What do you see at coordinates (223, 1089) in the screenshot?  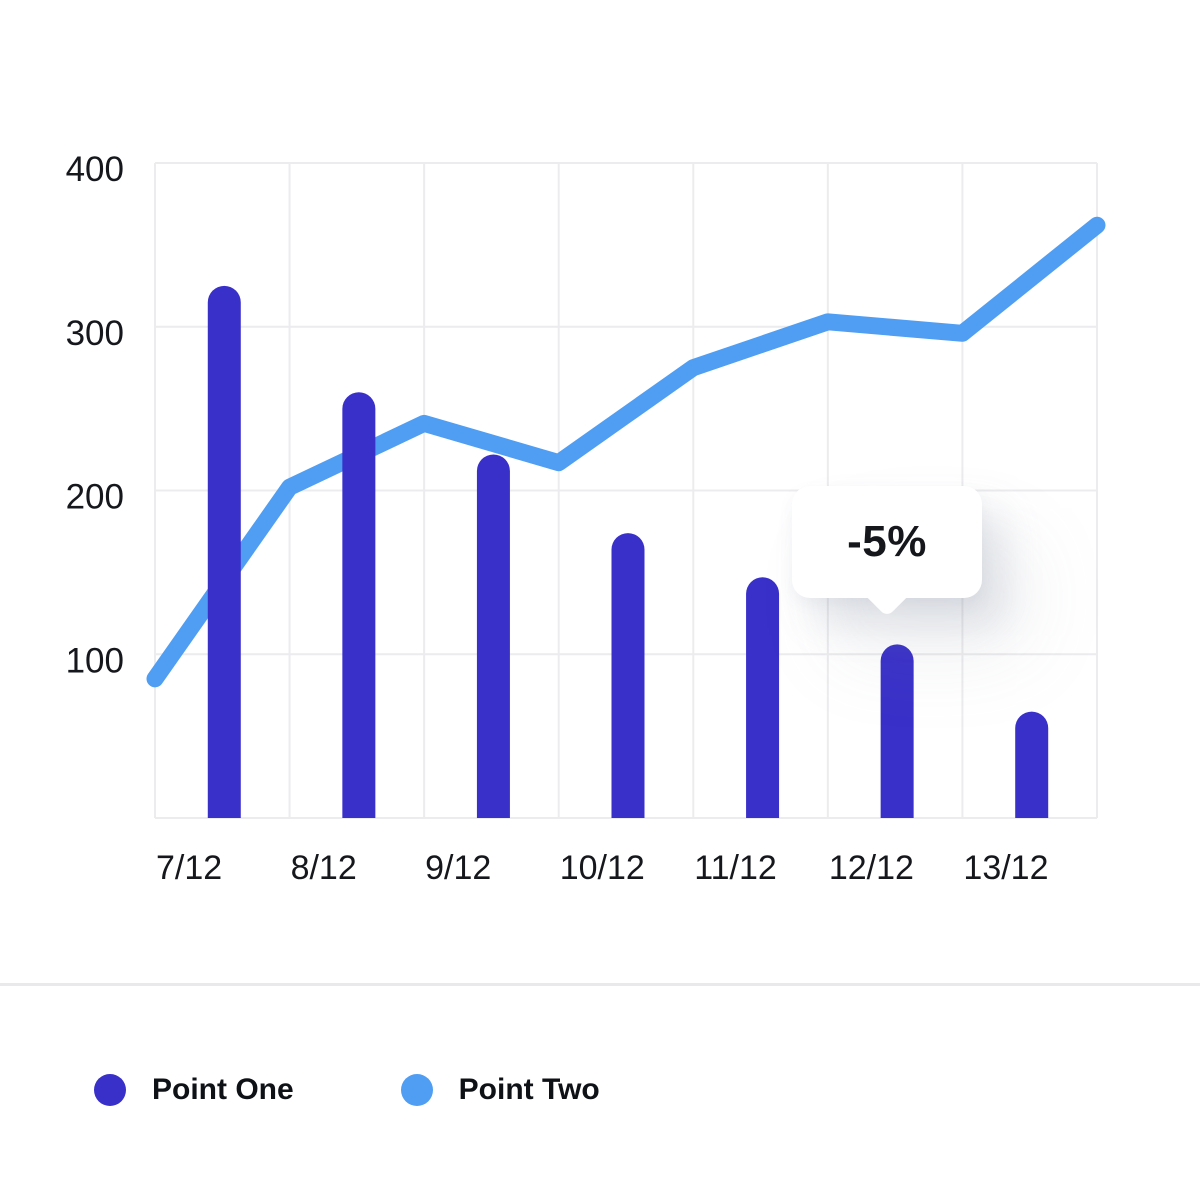 I see `legend-label-point-one: Point One` at bounding box center [223, 1089].